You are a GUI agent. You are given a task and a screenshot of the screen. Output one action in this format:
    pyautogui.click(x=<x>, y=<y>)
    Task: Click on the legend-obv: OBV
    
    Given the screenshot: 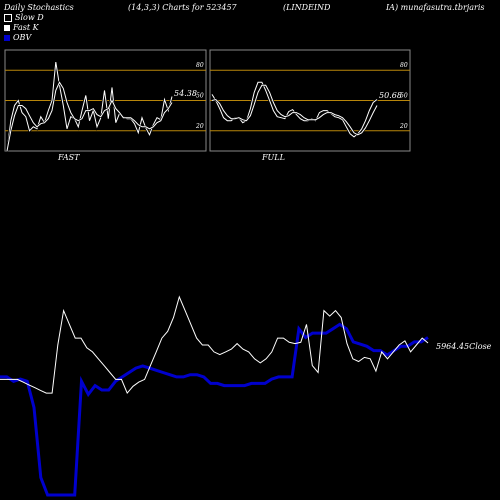 What is the action you would take?
    pyautogui.click(x=17, y=37)
    